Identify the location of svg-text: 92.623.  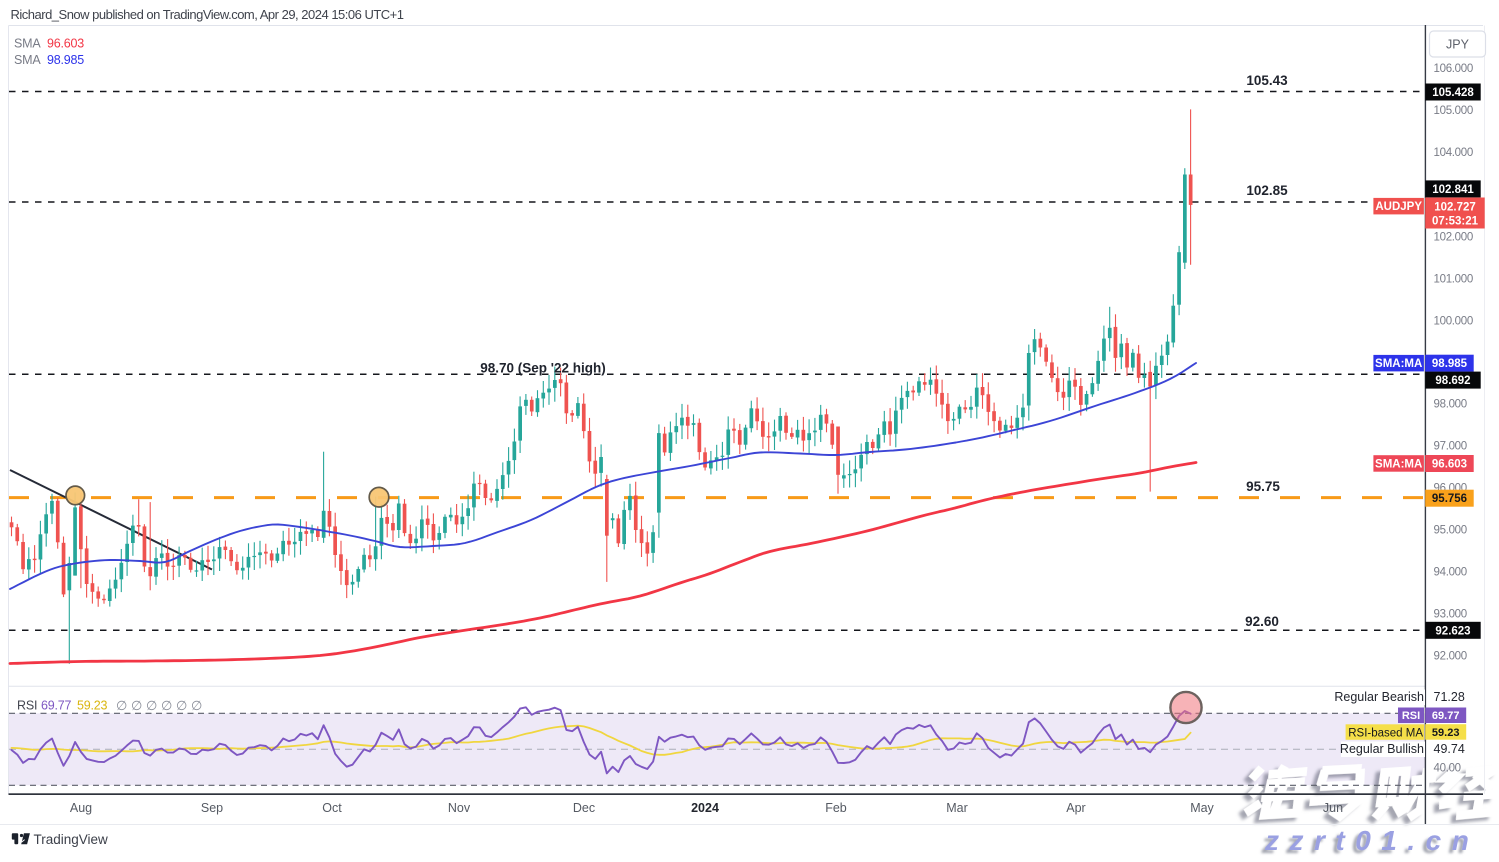
(1452, 631).